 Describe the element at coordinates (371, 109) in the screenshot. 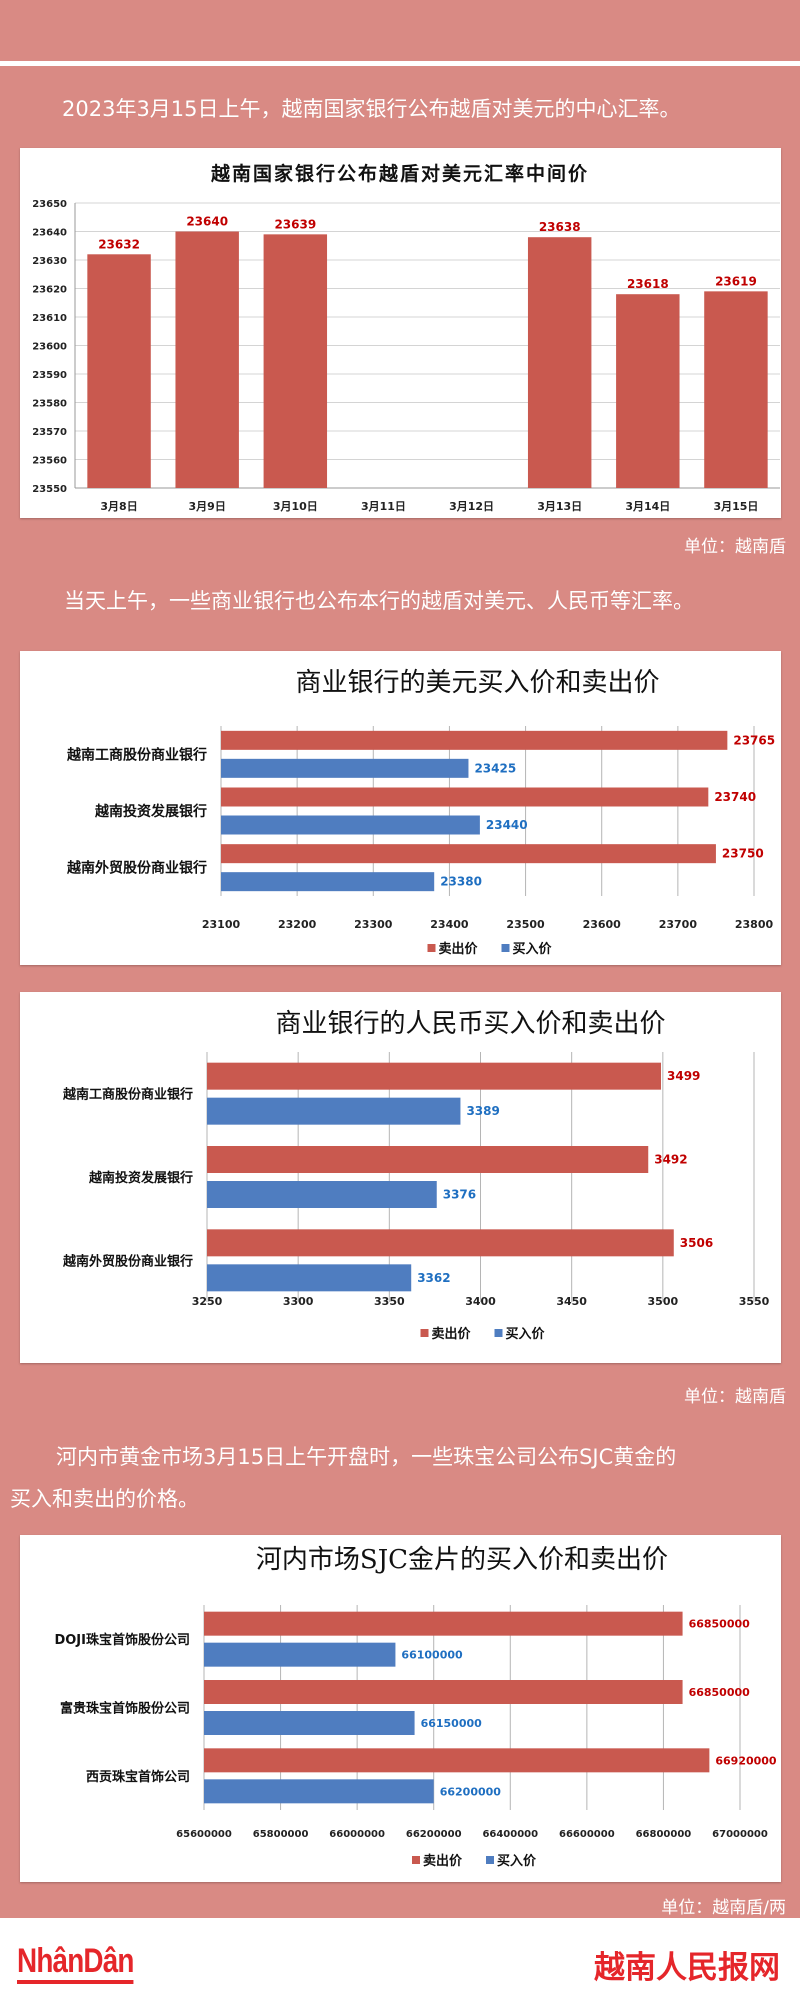

I see `intro-paragraph-1: 2023年3月15日上午，越南国家银行公布越盾对美元的中心汇率。` at that location.